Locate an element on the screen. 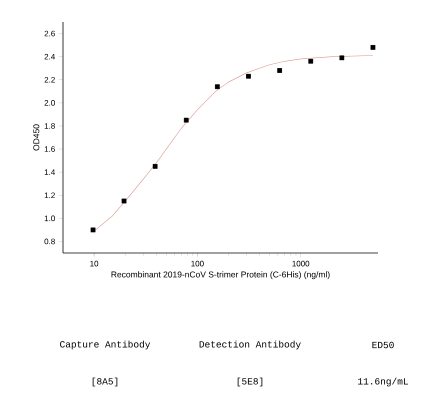 The width and height of the screenshot is (435, 399). text: Detection Antibody is located at coordinates (250, 345).